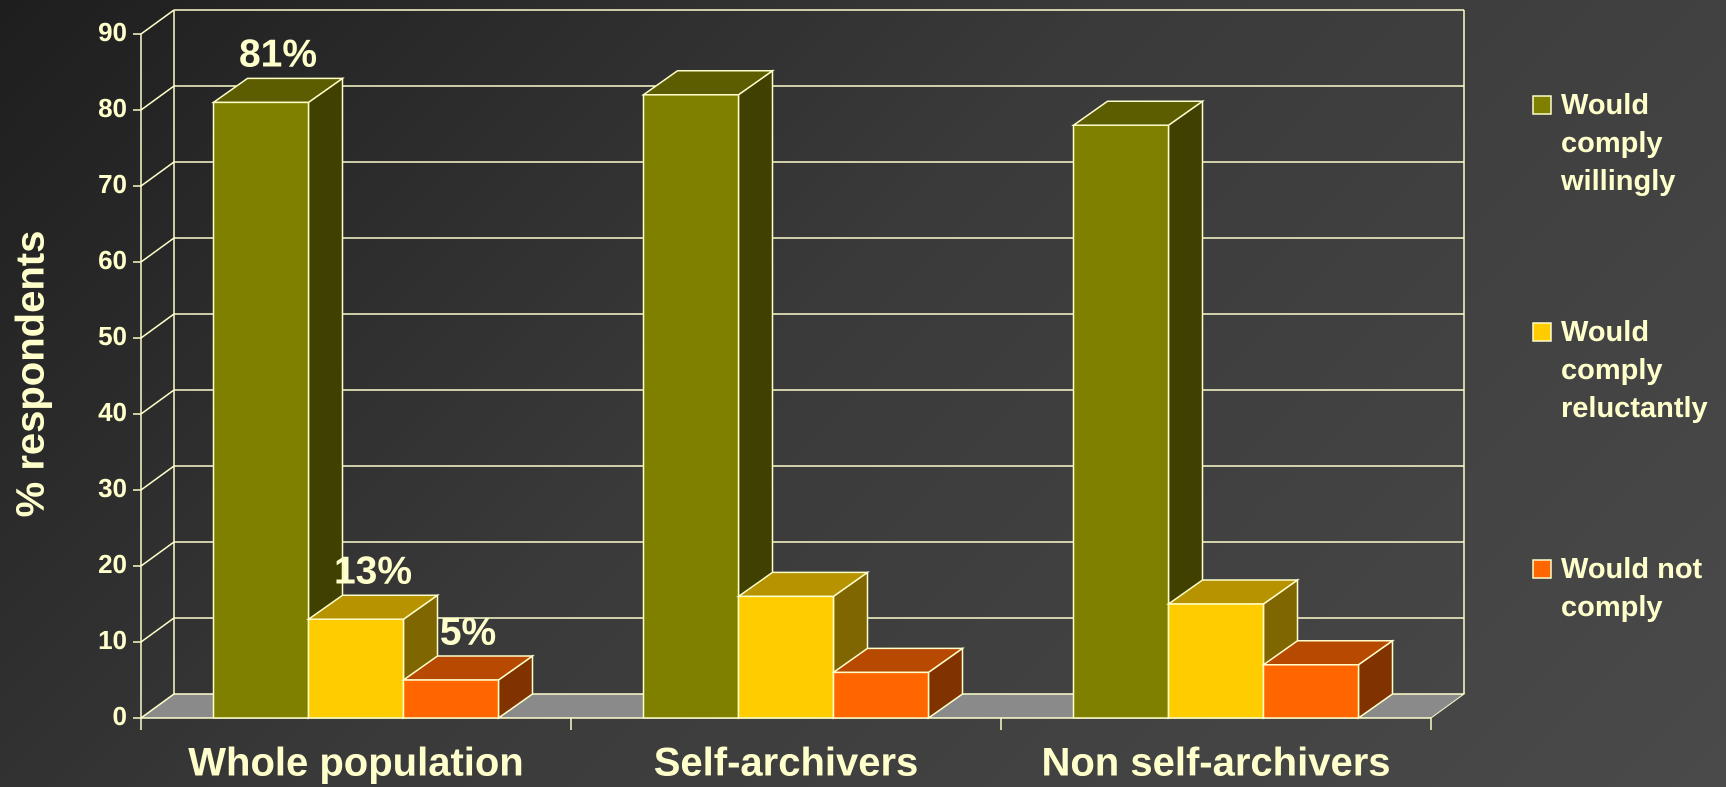  Describe the element at coordinates (120, 716) in the screenshot. I see `y-tick-label: 0` at that location.